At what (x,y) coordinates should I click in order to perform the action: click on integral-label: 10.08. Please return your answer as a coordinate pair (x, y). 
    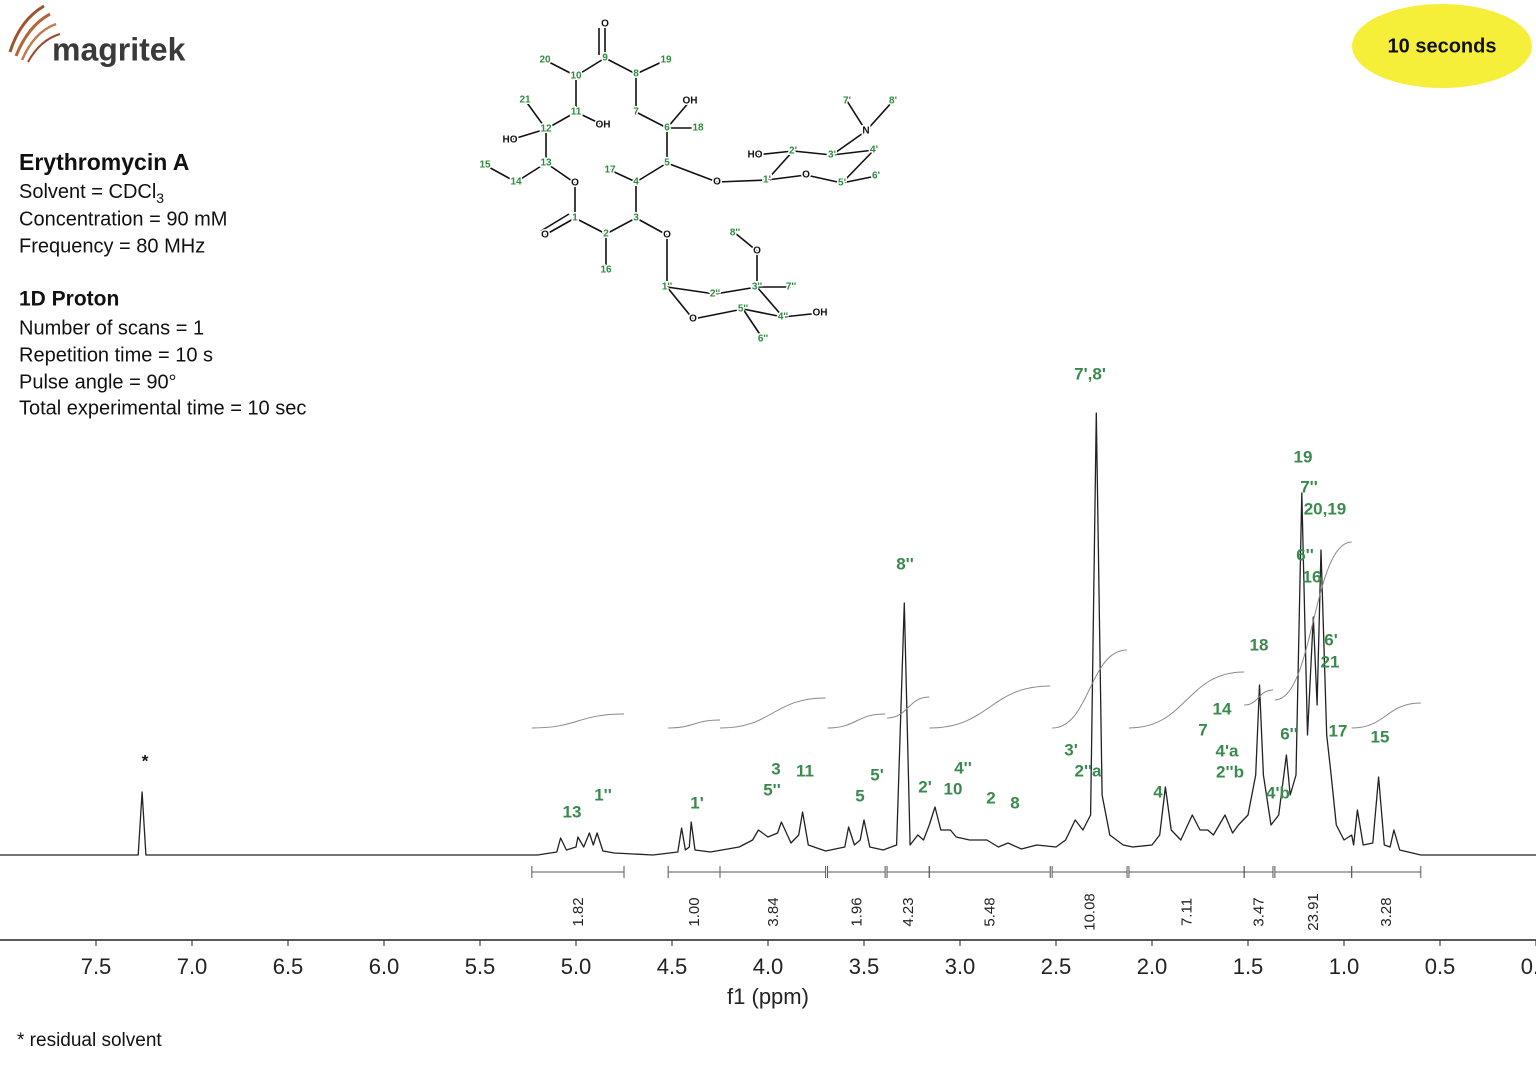
    Looking at the image, I should click on (1090, 912).